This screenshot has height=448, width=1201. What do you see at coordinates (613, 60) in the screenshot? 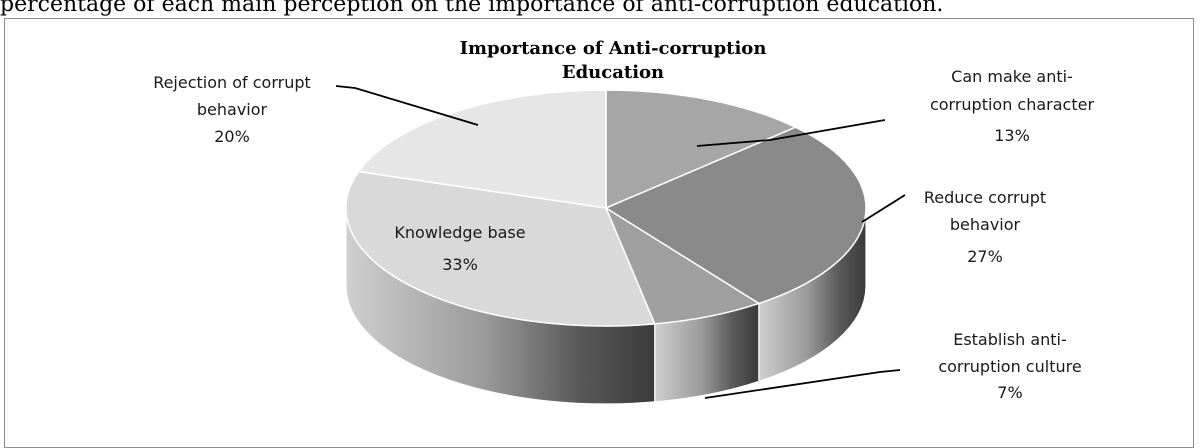
I see `chart-title: Importance of Anti-corruption Education` at bounding box center [613, 60].